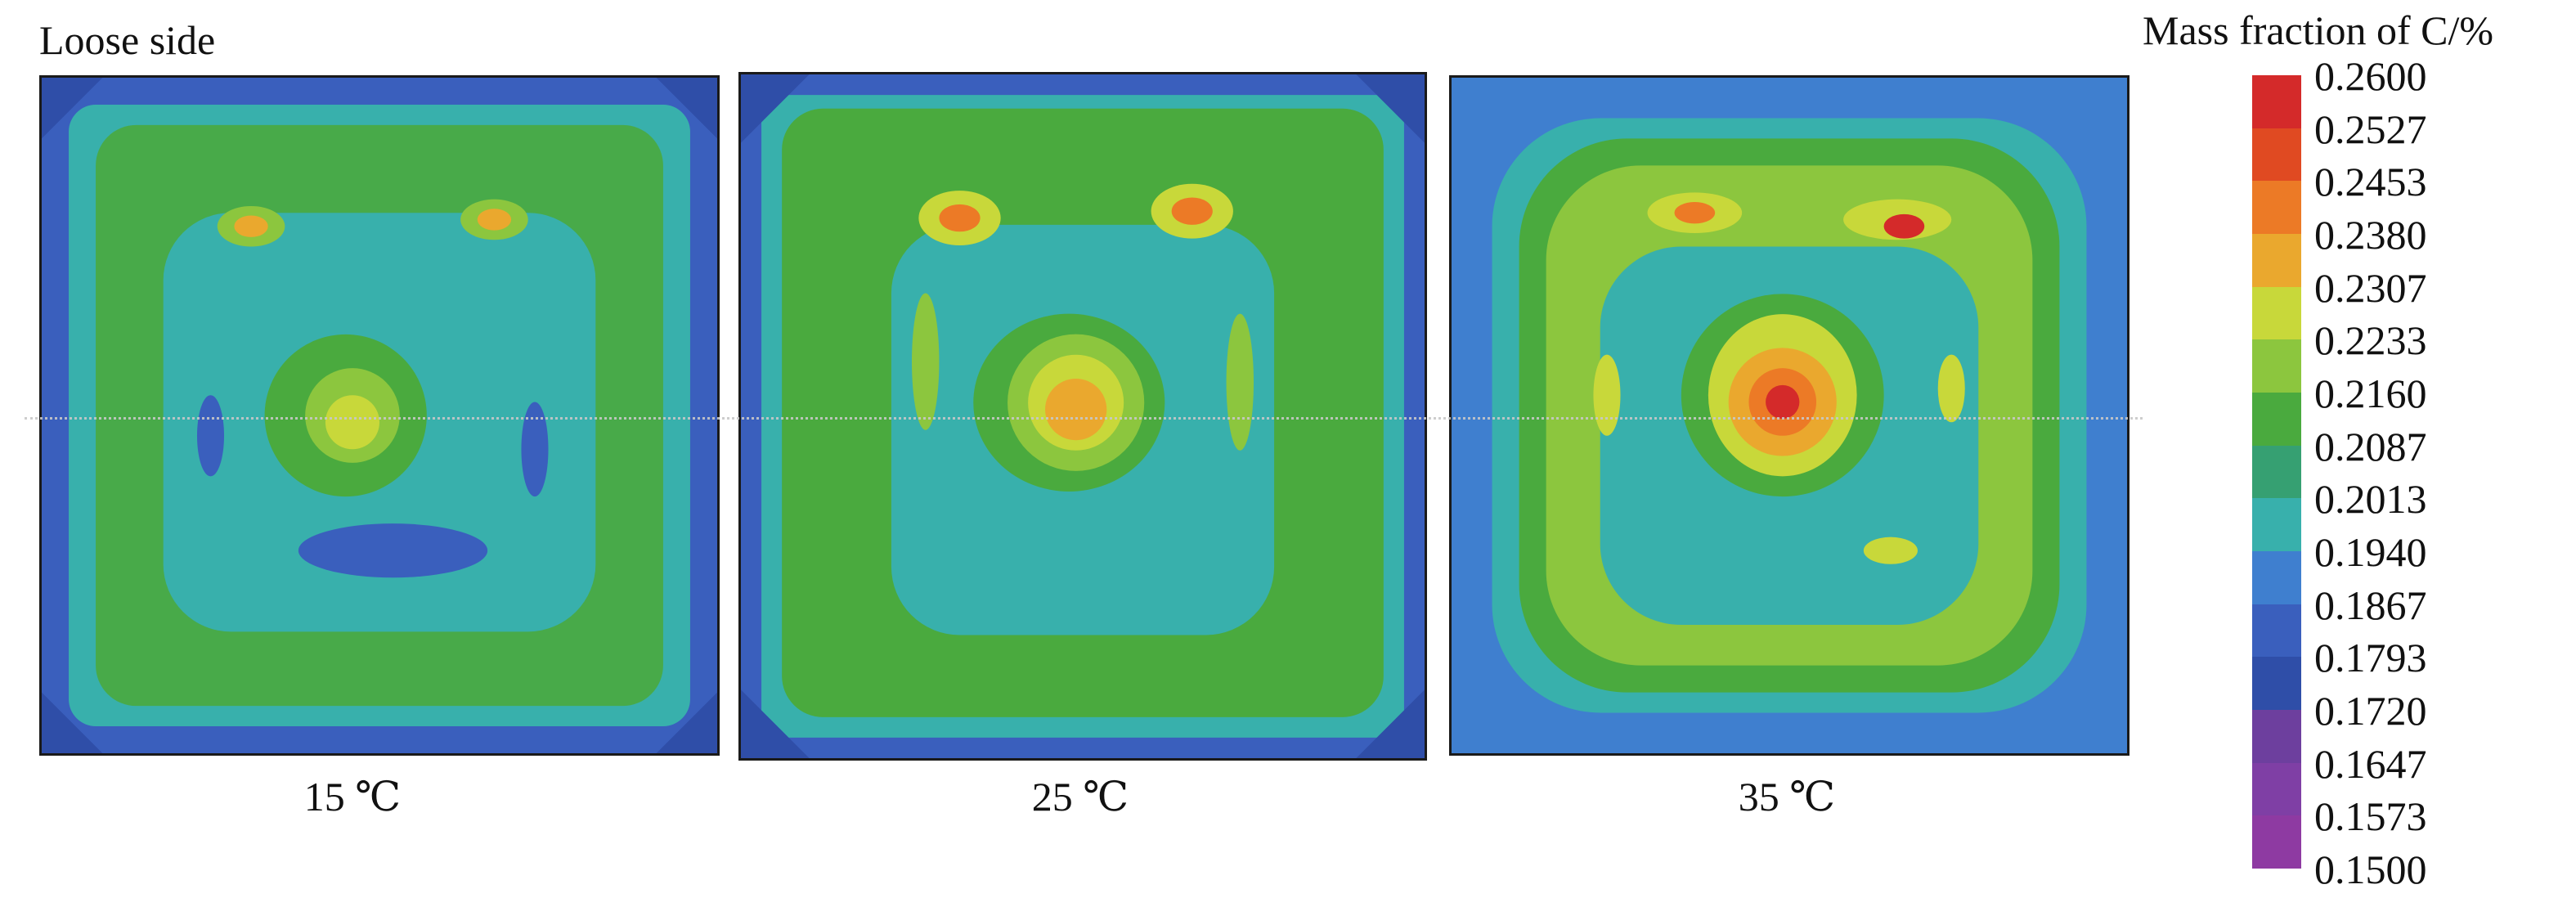  Describe the element at coordinates (2371, 340) in the screenshot. I see `colorbar-tick-label: 0.2233` at that location.